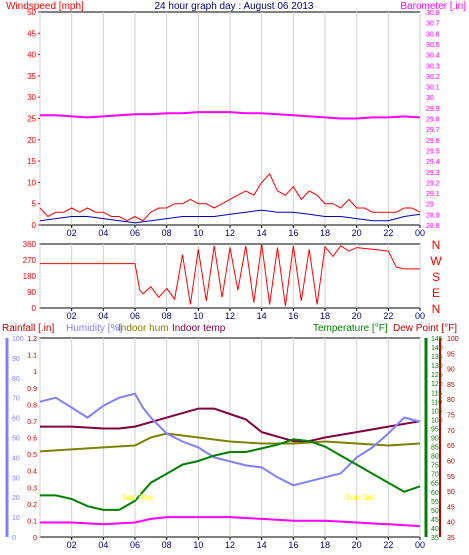 The image size is (469, 555). What do you see at coordinates (436, 309) in the screenshot?
I see `compass-label: N` at bounding box center [436, 309].